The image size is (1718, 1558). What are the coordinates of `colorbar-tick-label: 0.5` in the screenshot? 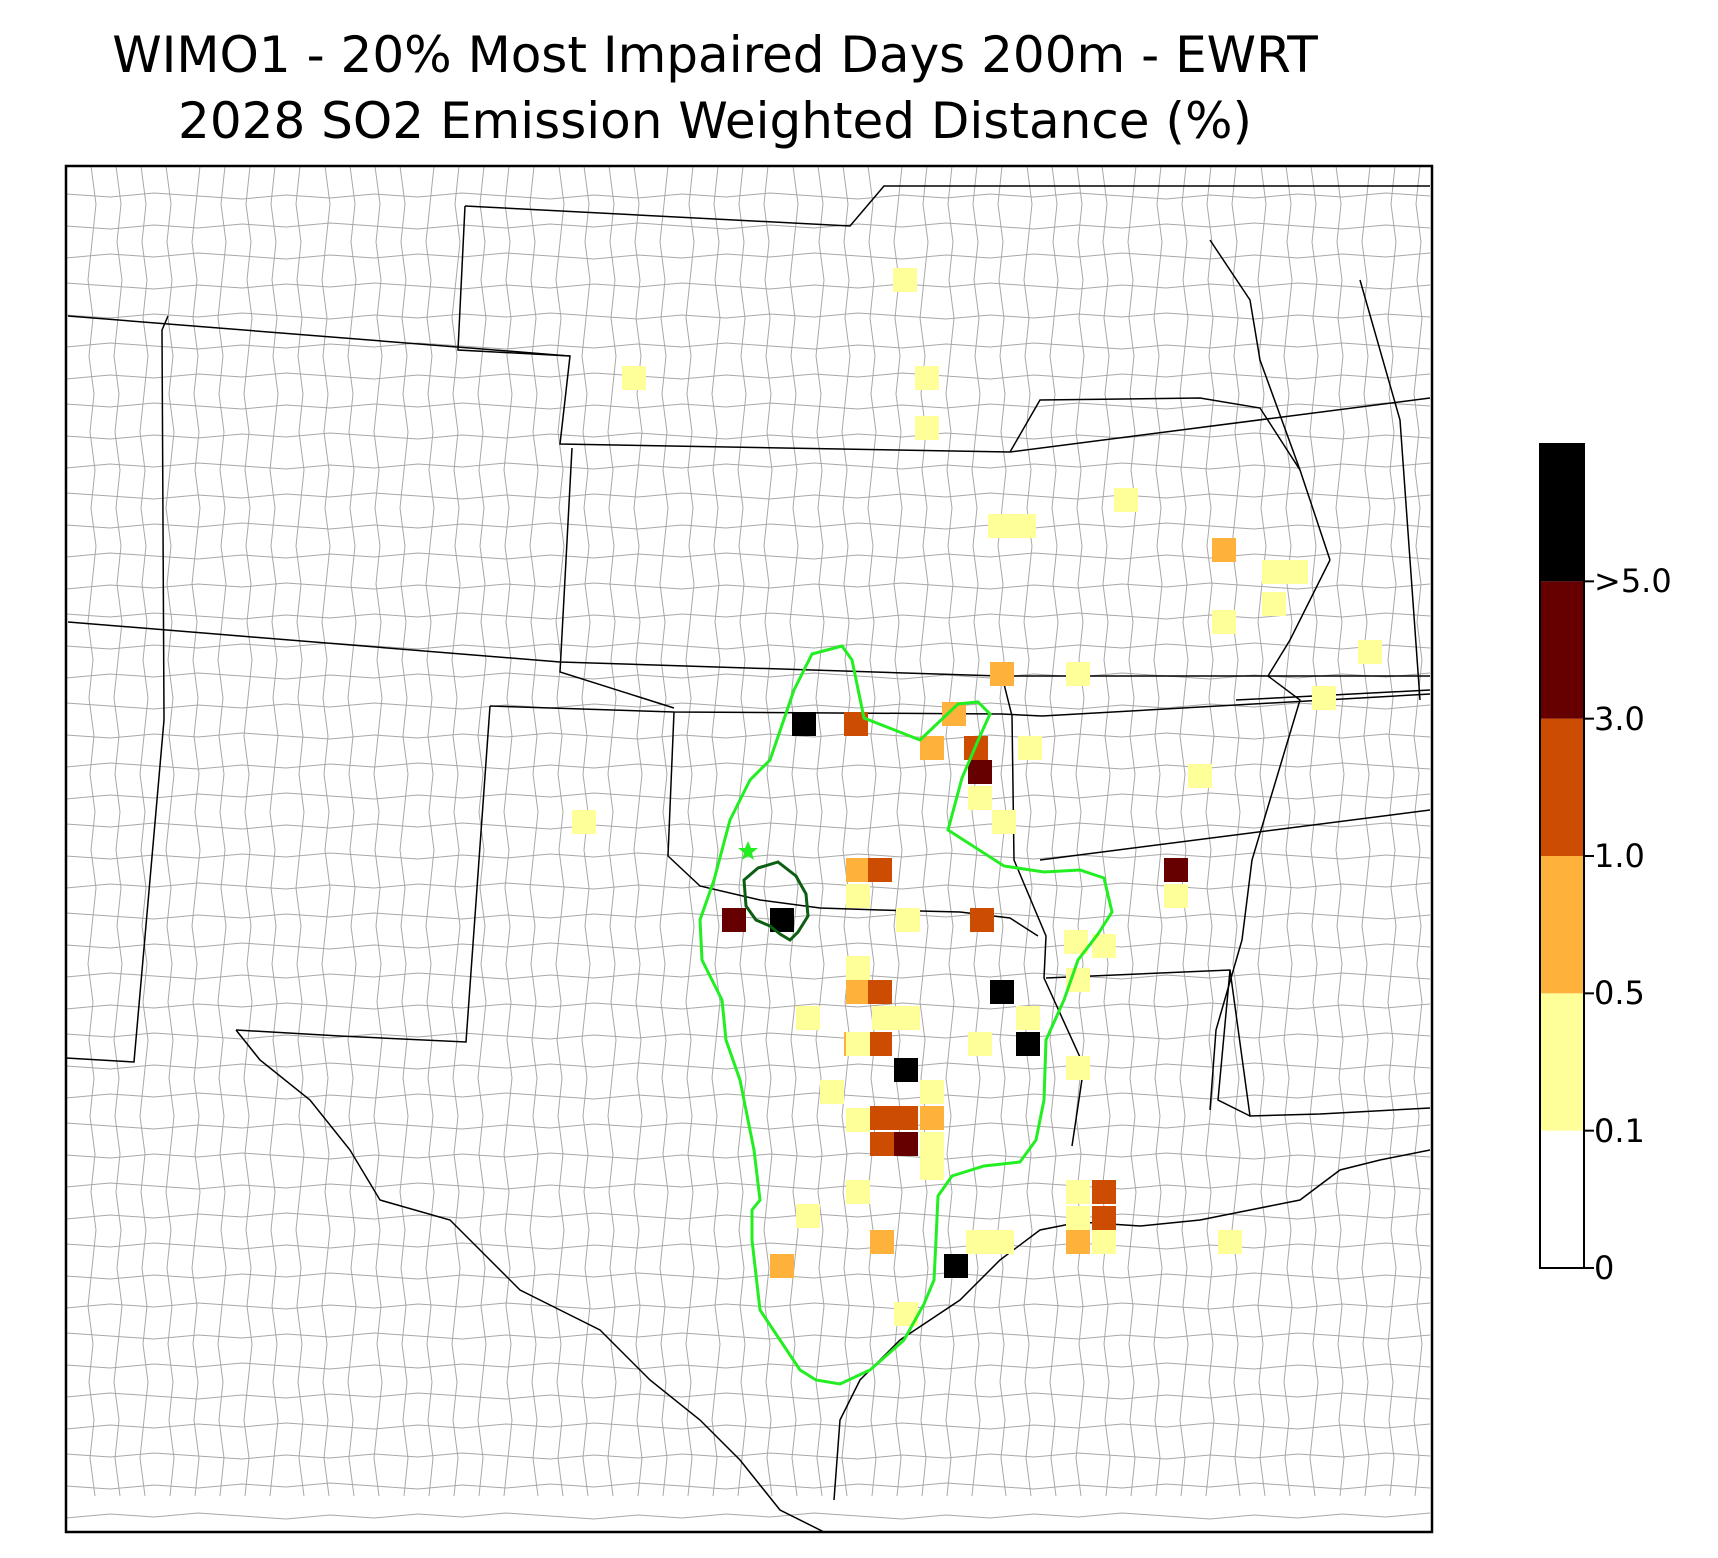 It's located at (1619, 993).